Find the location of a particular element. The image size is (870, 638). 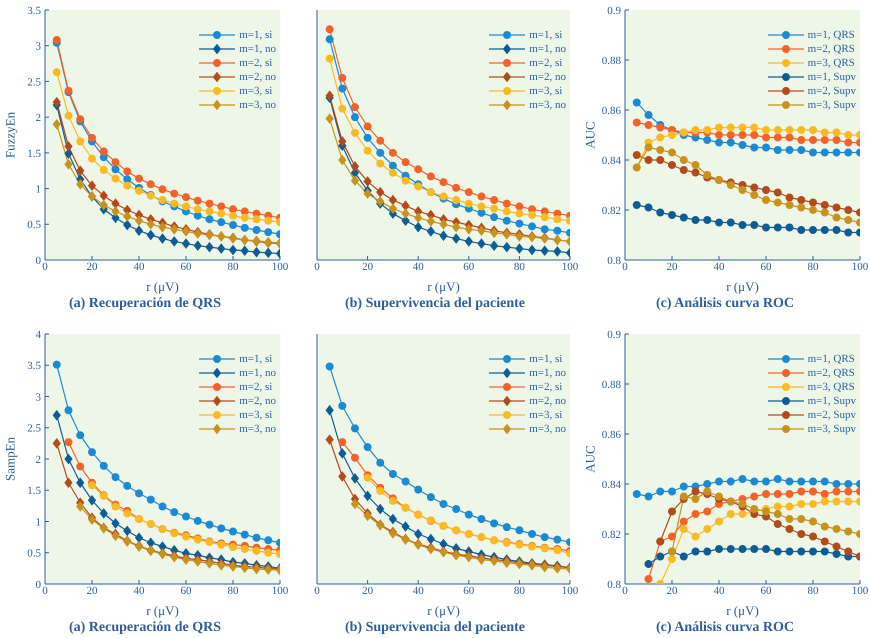

legend-label: m=2, Supv is located at coordinates (832, 91).